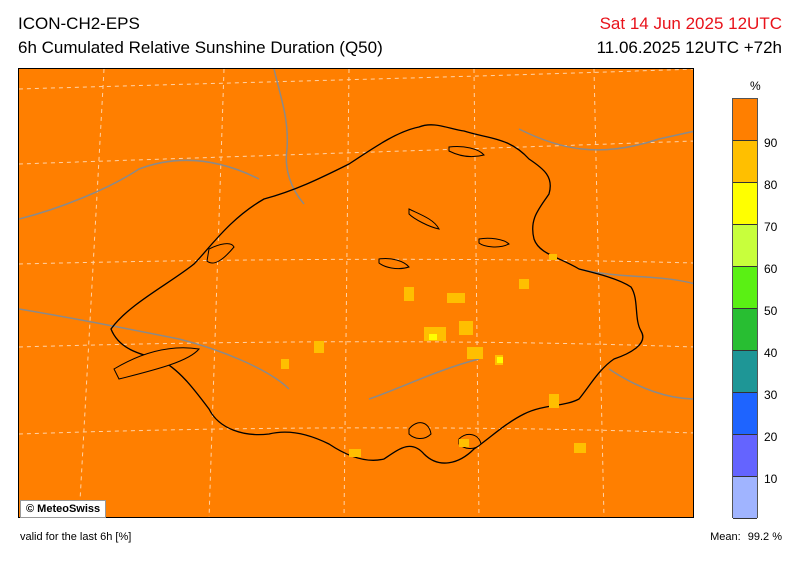  Describe the element at coordinates (690, 23) in the screenshot. I see `valid-time: Sat 14 Jun 2025 12UTC` at that location.